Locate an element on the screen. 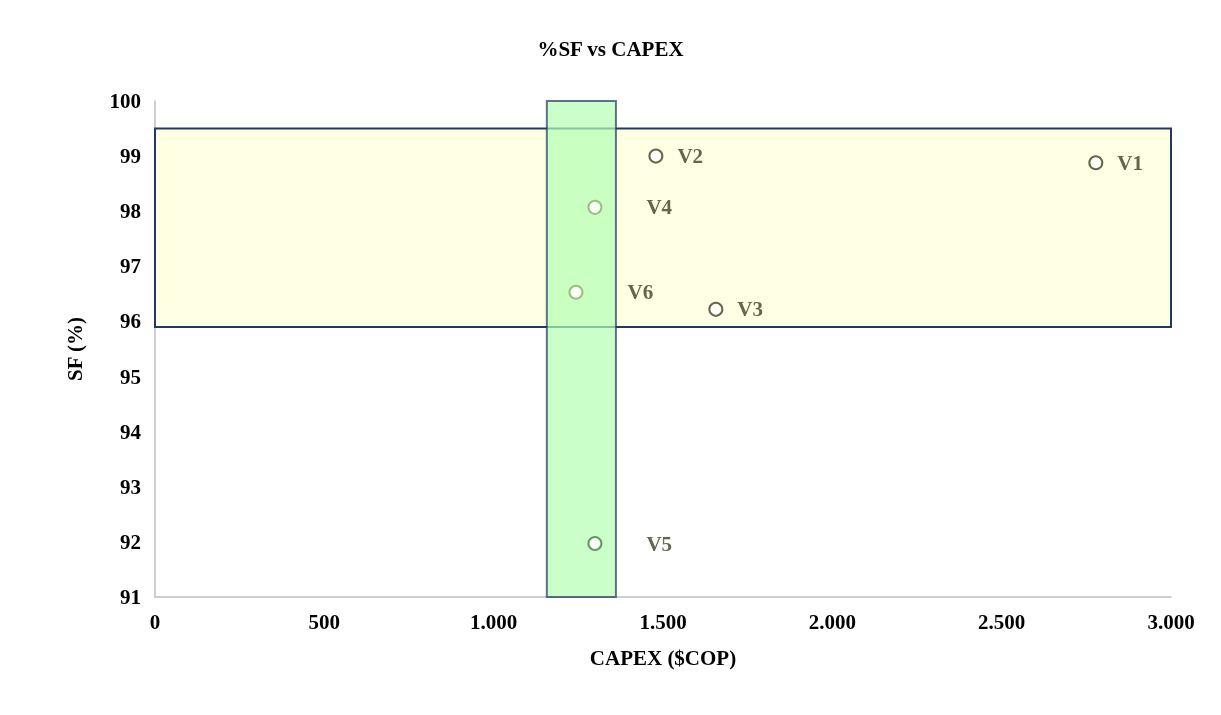  y-axis-title: SF (%) is located at coordinates (74, 349).